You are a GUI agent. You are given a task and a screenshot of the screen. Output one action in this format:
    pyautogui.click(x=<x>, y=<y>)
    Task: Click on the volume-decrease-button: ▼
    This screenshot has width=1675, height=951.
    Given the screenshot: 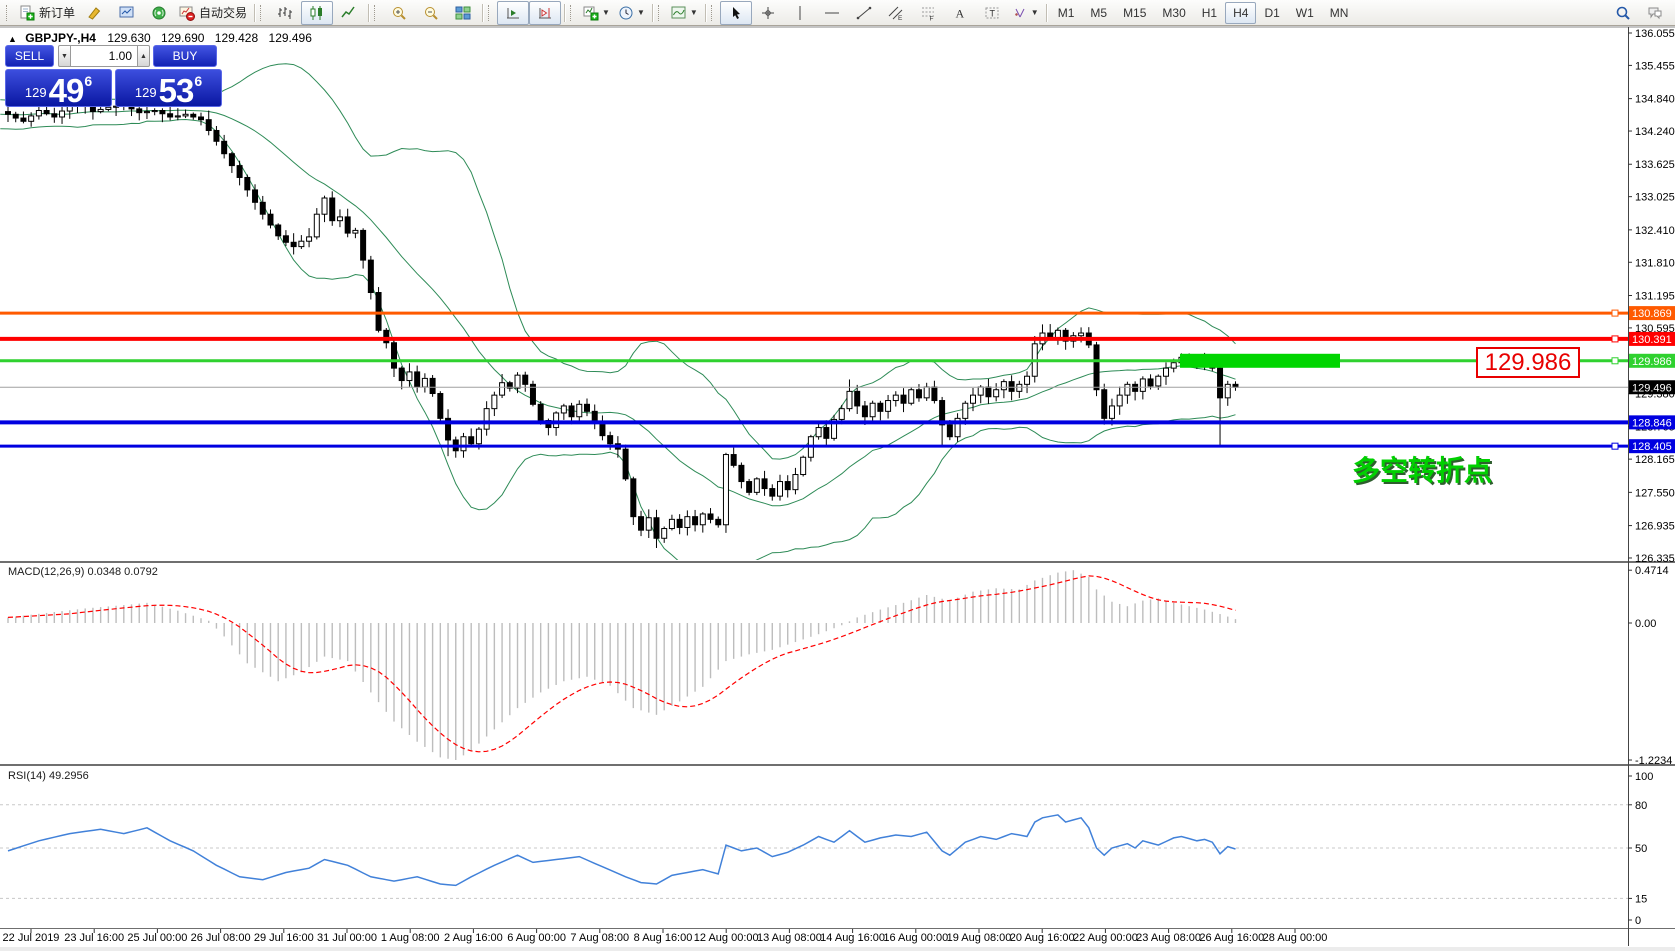 What is the action you would take?
    pyautogui.click(x=64, y=56)
    